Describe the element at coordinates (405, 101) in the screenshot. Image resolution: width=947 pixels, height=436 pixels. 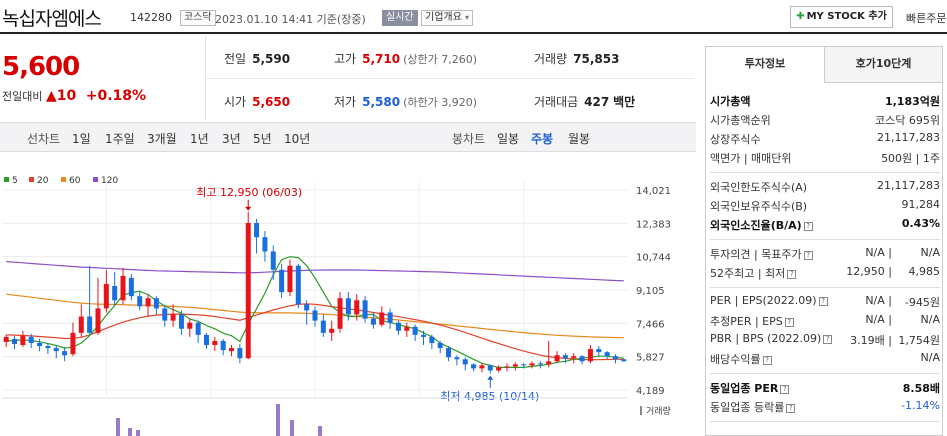
I see `low-price: 저가 5,580 (하한가 3,920)` at that location.